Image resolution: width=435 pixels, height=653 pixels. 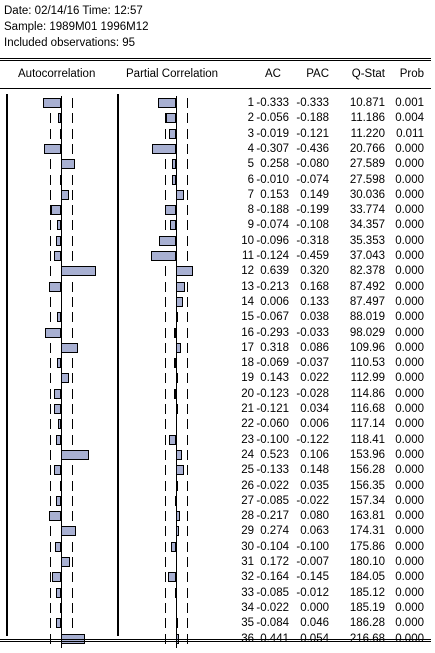 What do you see at coordinates (314, 409) in the screenshot?
I see `pac-value: 0.034` at bounding box center [314, 409].